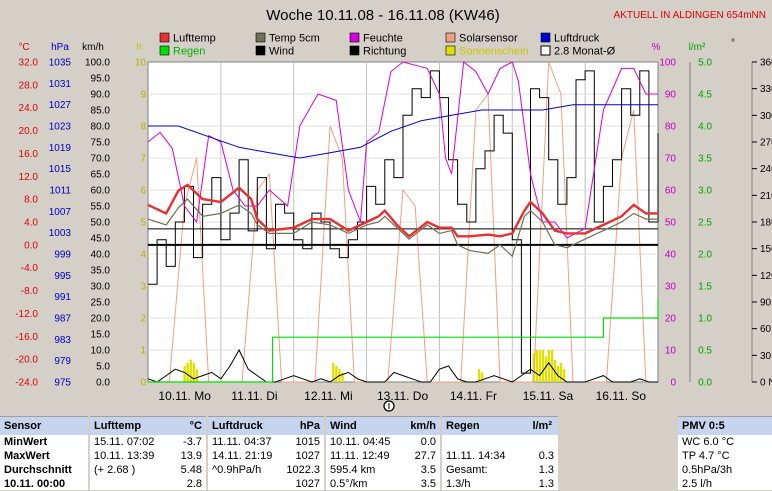 This screenshot has height=491, width=772. Describe the element at coordinates (266, 456) in the screenshot. I see `stats-luftdruck-row: 14.11. 21:19 1027` at that location.